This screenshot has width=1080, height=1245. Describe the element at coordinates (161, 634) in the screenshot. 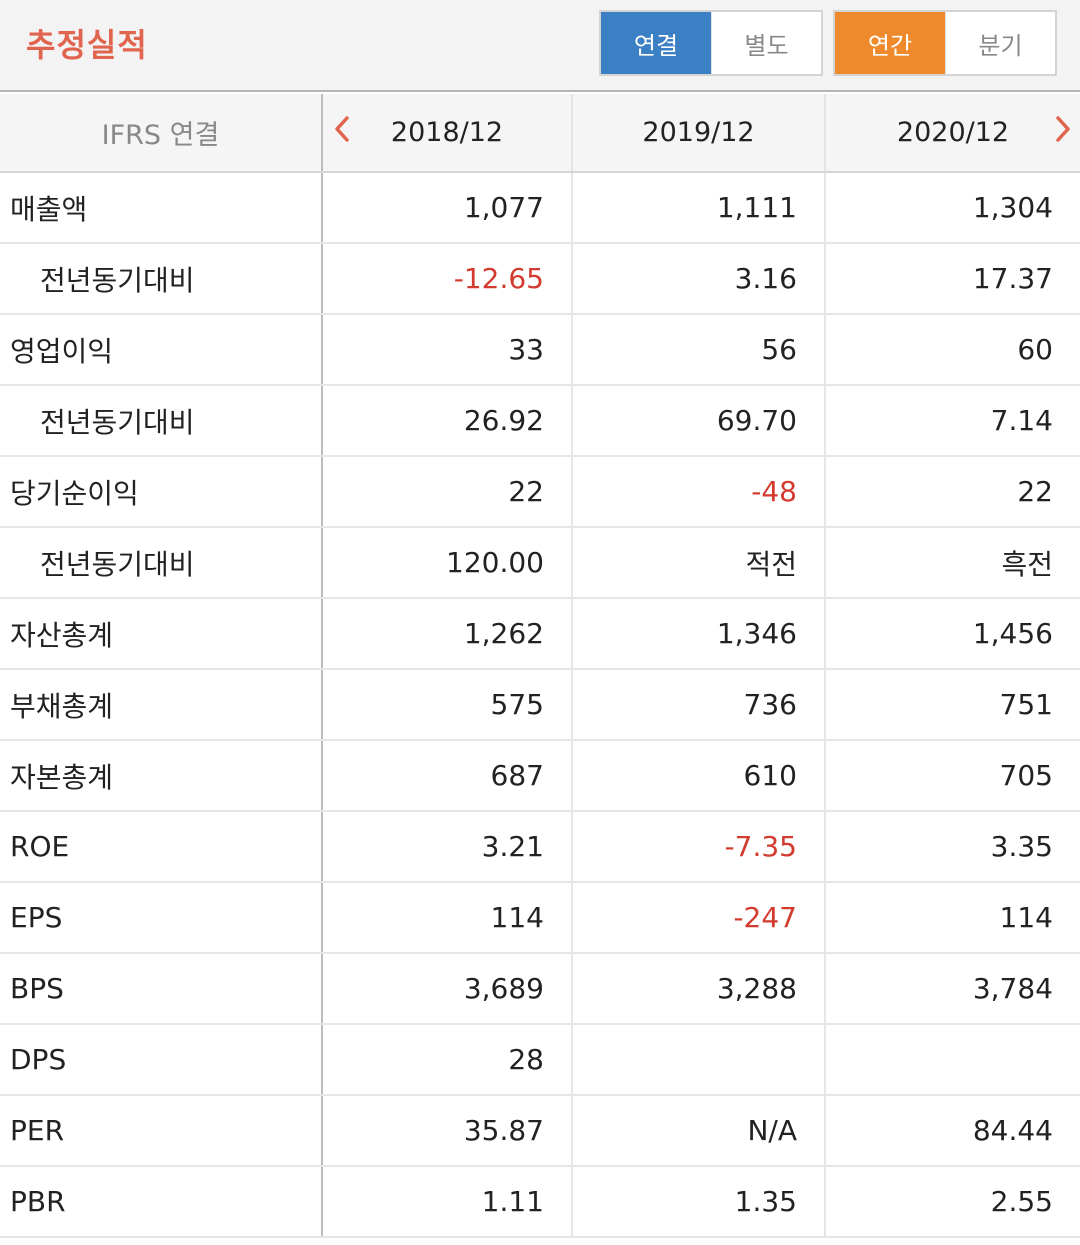

I see `row-label: 자산총계` at that location.